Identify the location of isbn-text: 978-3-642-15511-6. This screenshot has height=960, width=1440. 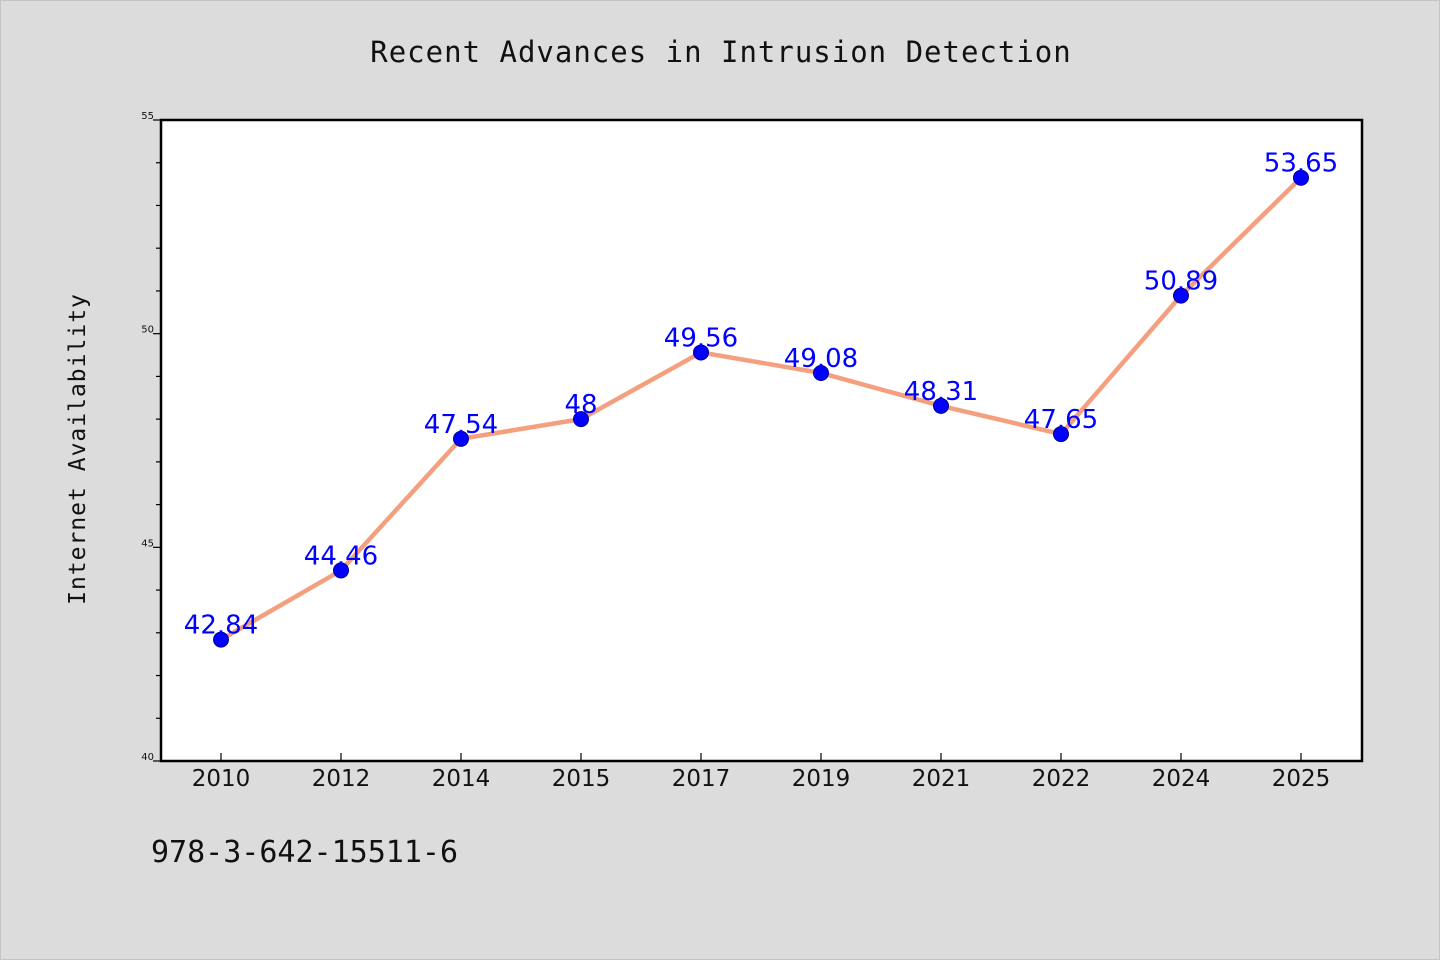
(305, 852).